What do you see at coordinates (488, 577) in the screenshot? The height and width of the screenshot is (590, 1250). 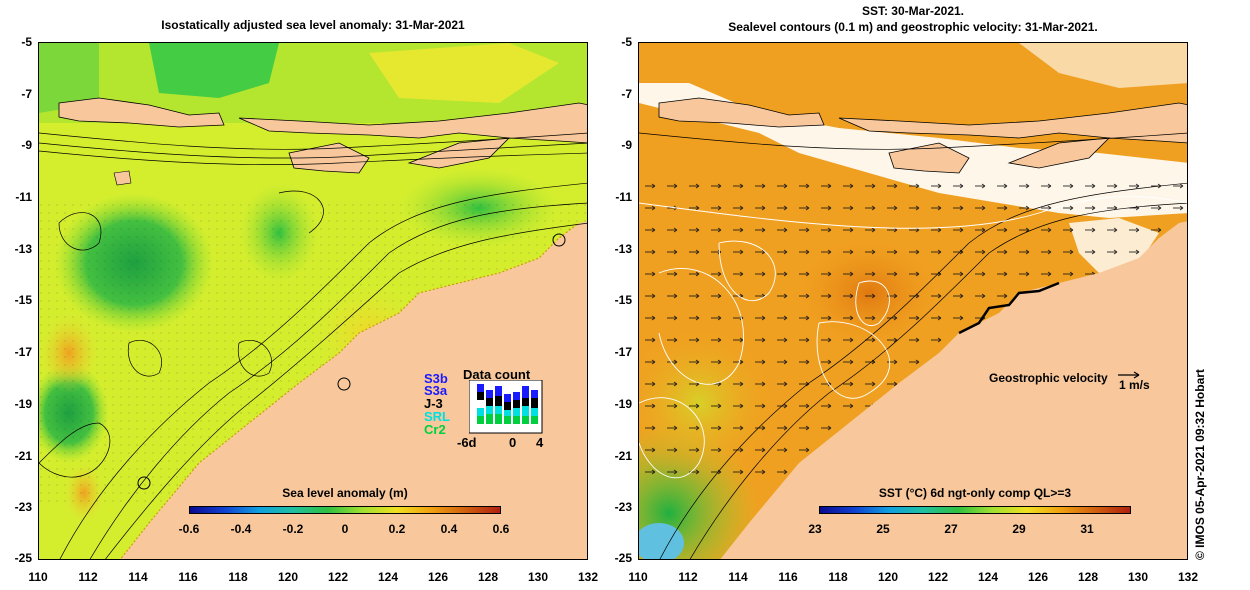 I see `left-xtick-10: 128` at bounding box center [488, 577].